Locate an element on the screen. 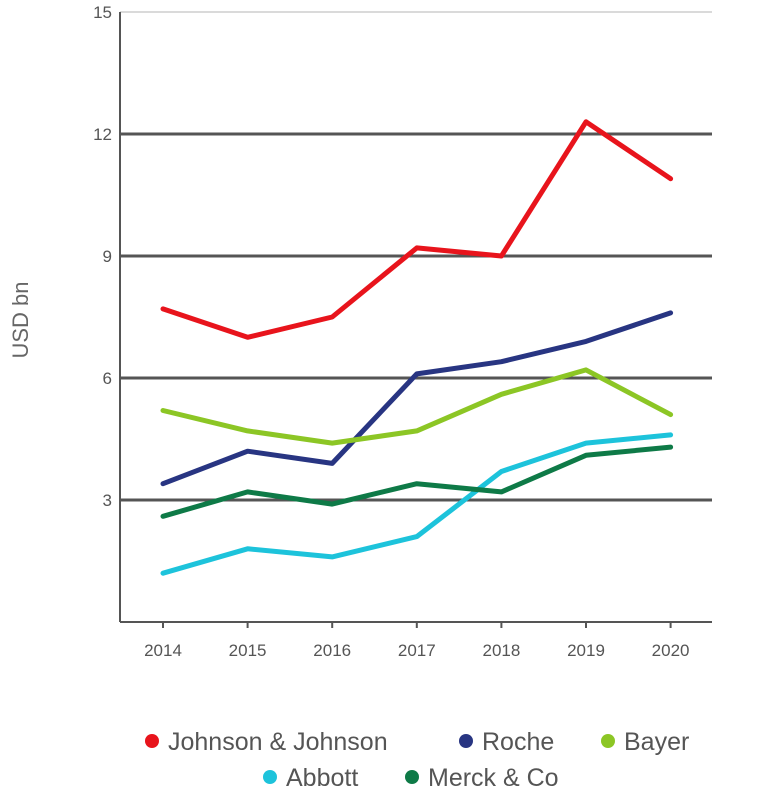 The height and width of the screenshot is (803, 763). x-tick-label: 2016 is located at coordinates (332, 650).